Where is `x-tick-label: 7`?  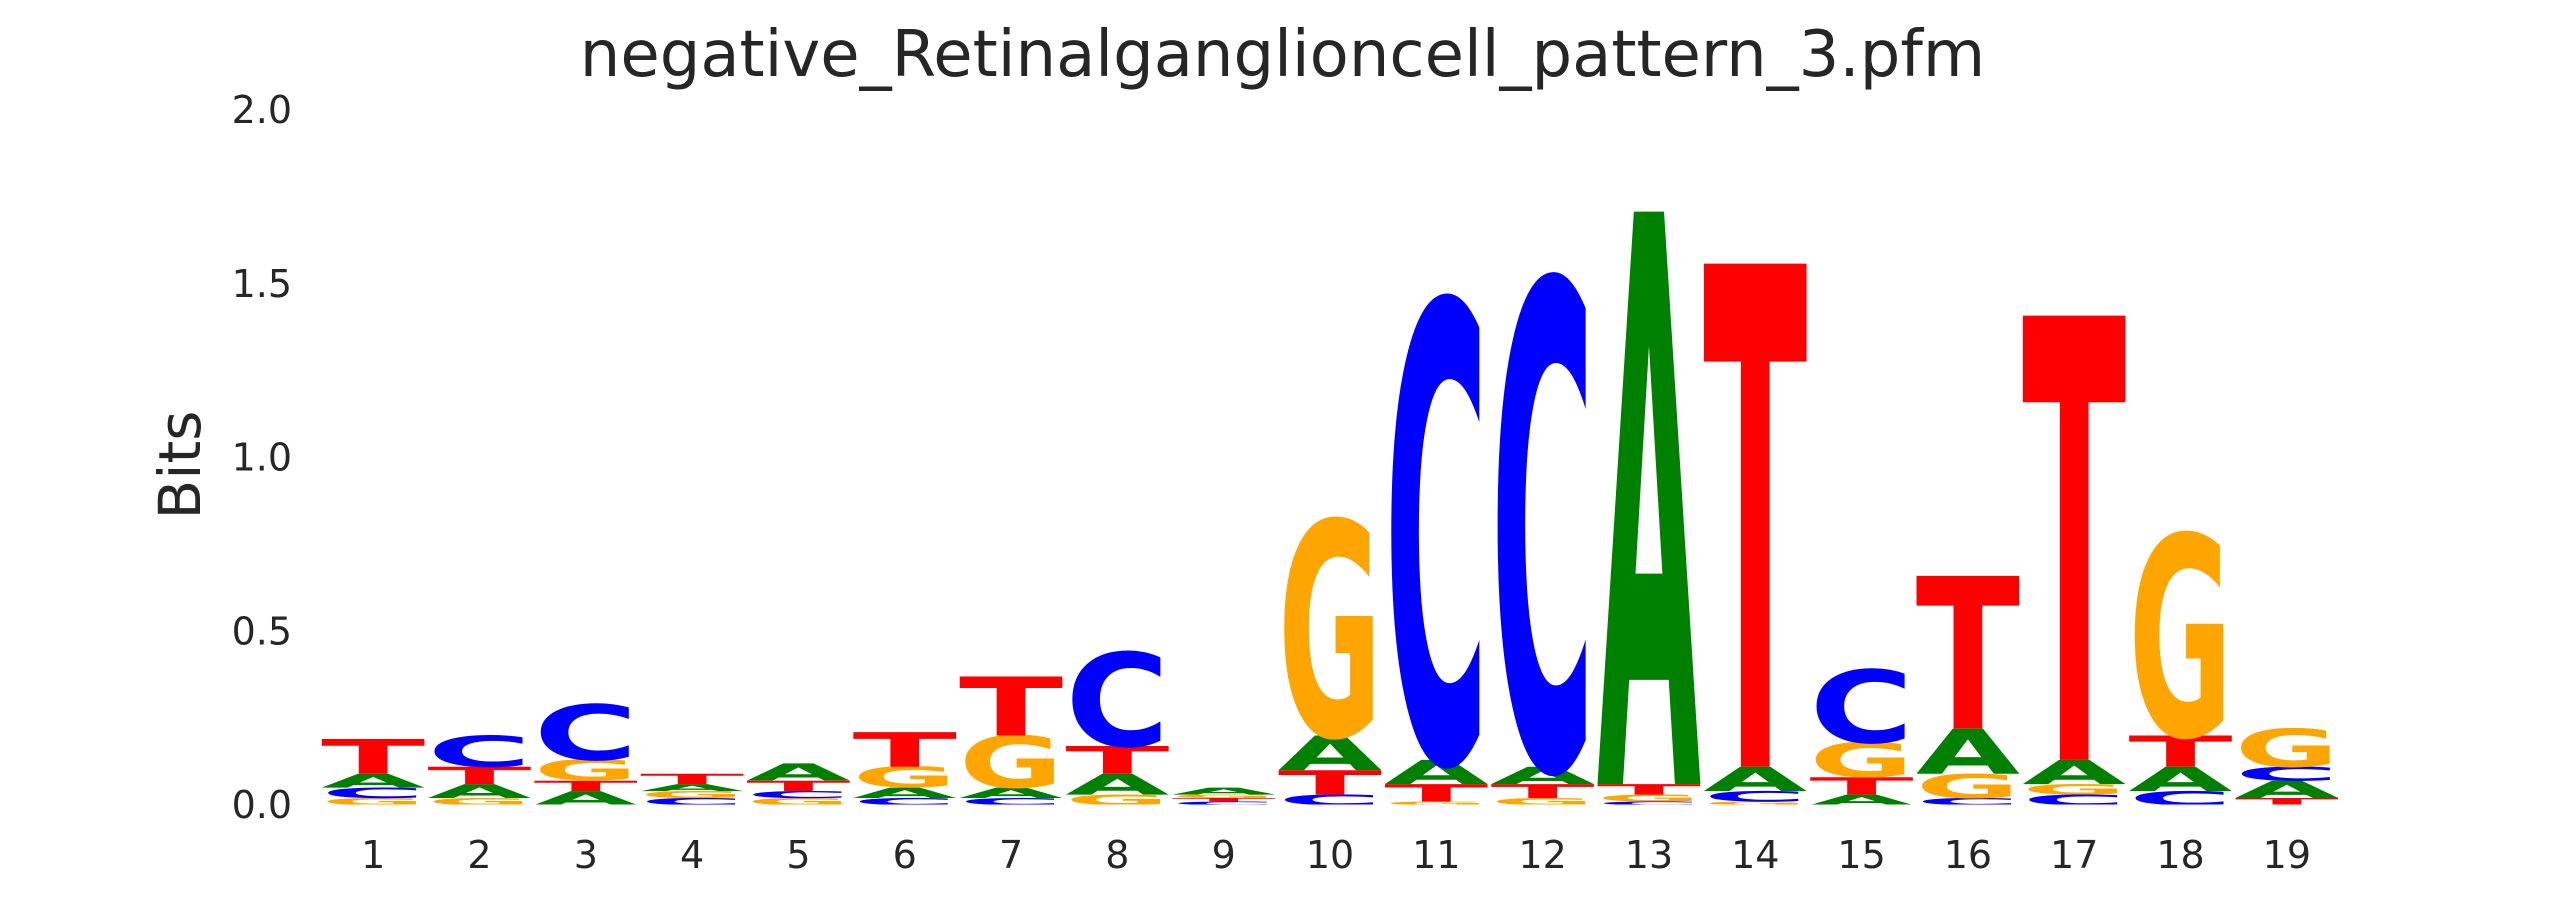
x-tick-label: 7 is located at coordinates (1011, 855).